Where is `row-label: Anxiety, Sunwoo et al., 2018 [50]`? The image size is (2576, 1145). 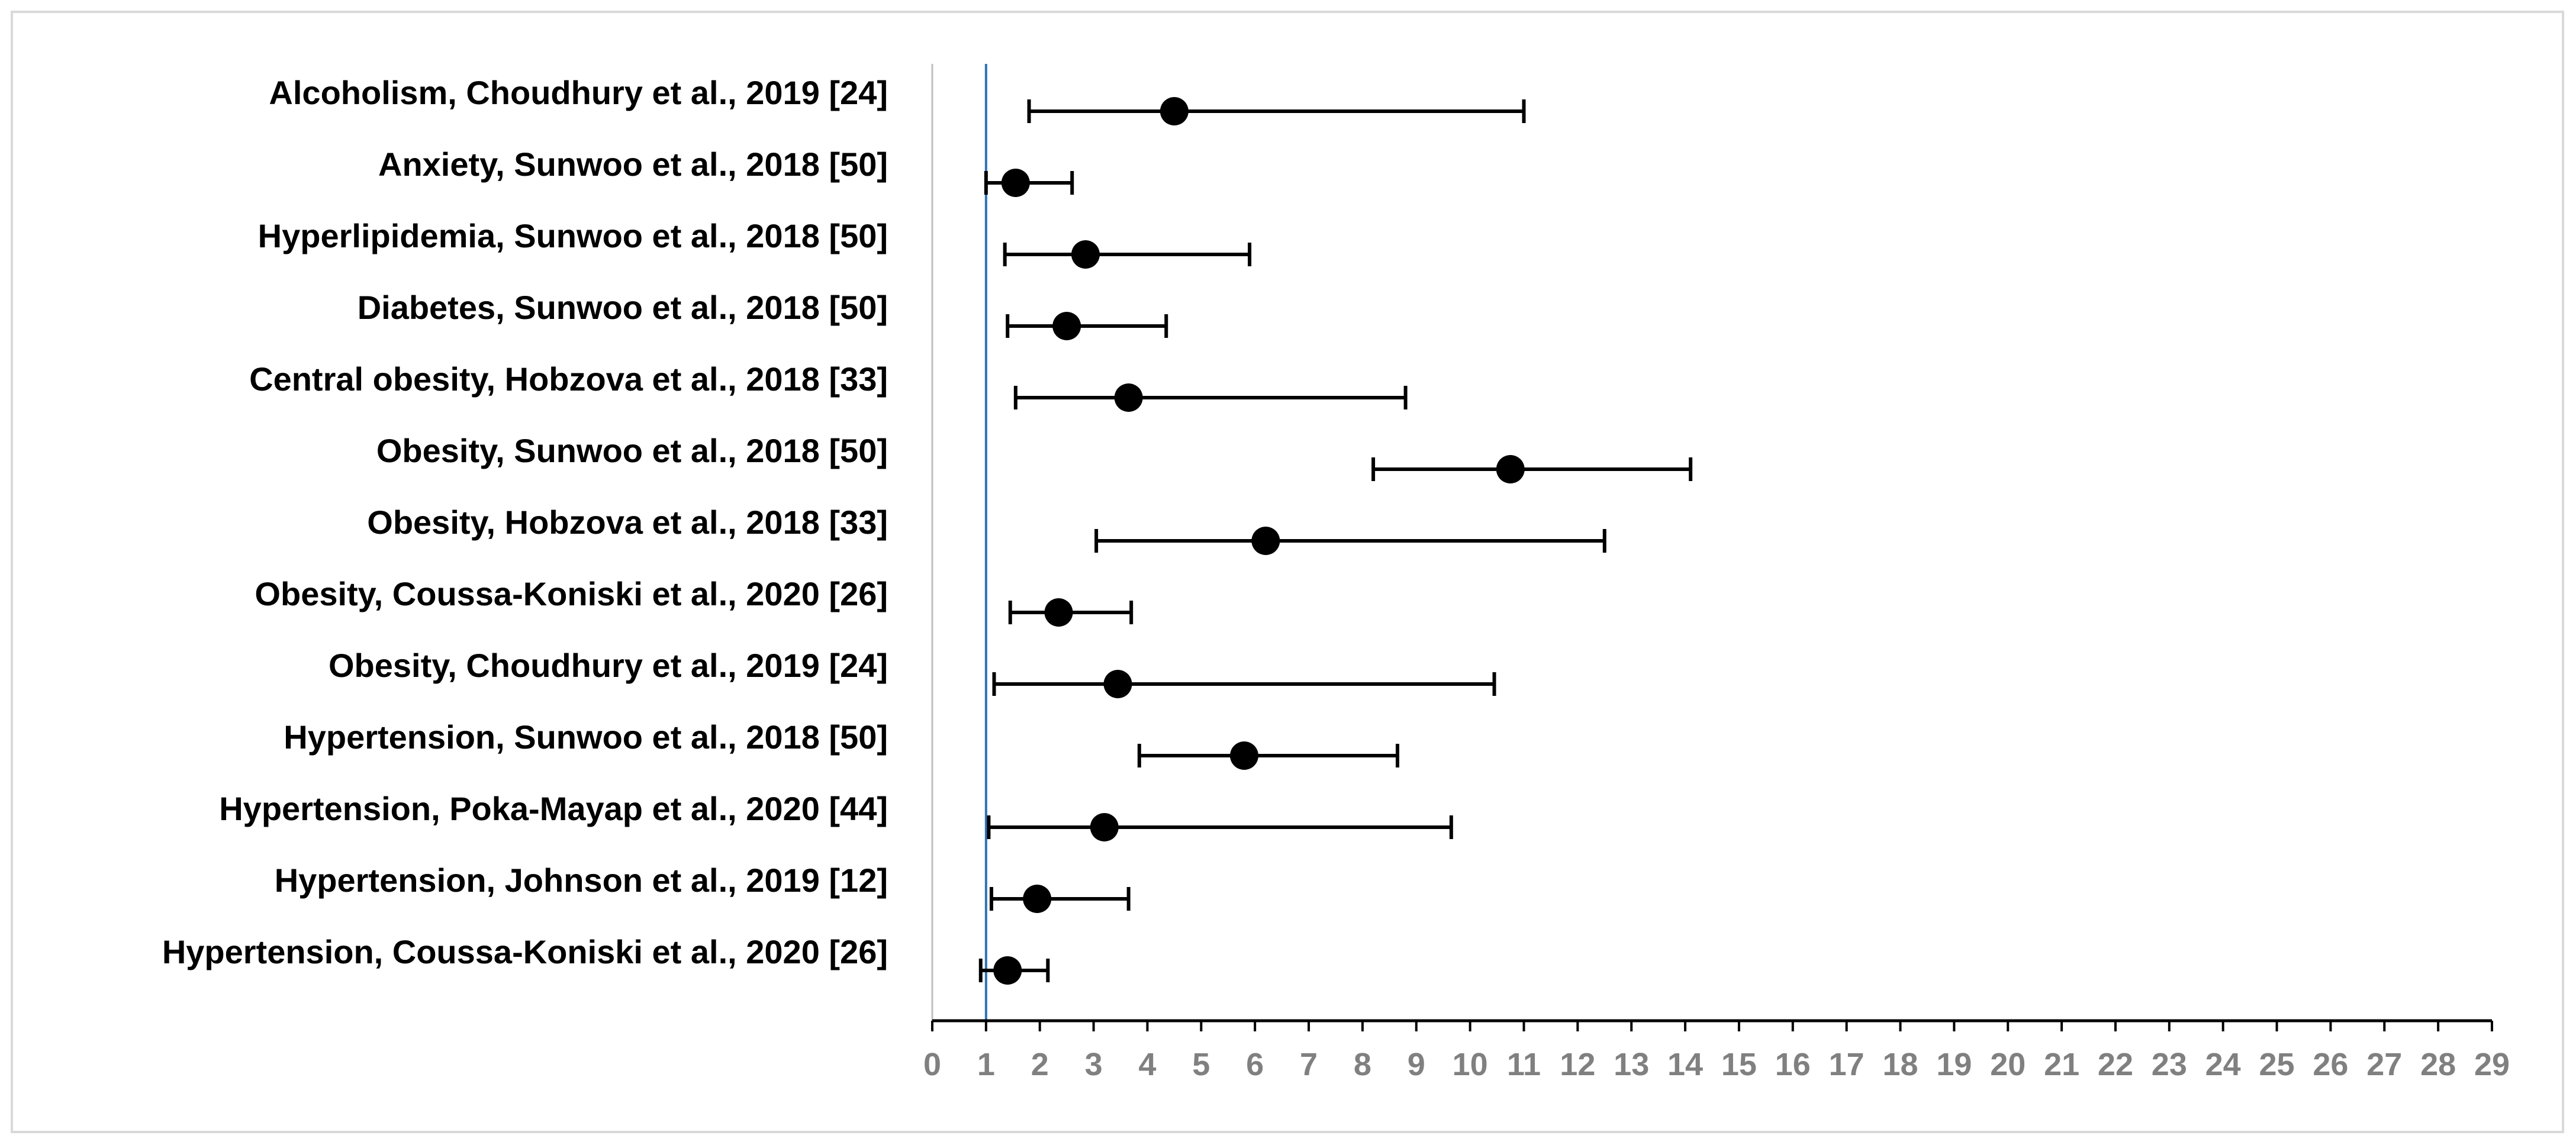 row-label: Anxiety, Sunwoo et al., 2018 [50] is located at coordinates (633, 164).